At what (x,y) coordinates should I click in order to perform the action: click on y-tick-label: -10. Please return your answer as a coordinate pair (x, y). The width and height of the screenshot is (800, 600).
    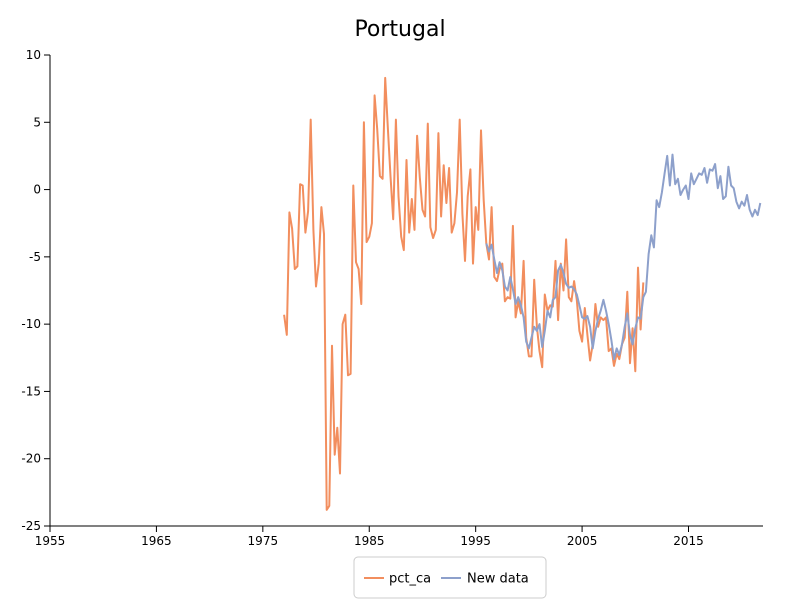
    Looking at the image, I should click on (31, 324).